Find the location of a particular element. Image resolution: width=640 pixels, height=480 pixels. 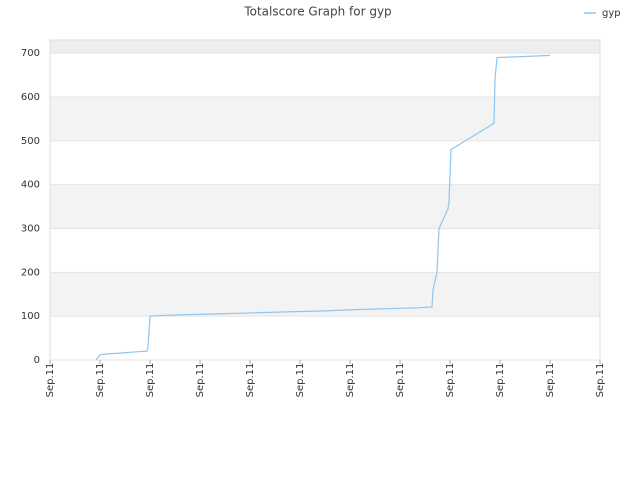

y-tick-label: 700 is located at coordinates (30, 53).